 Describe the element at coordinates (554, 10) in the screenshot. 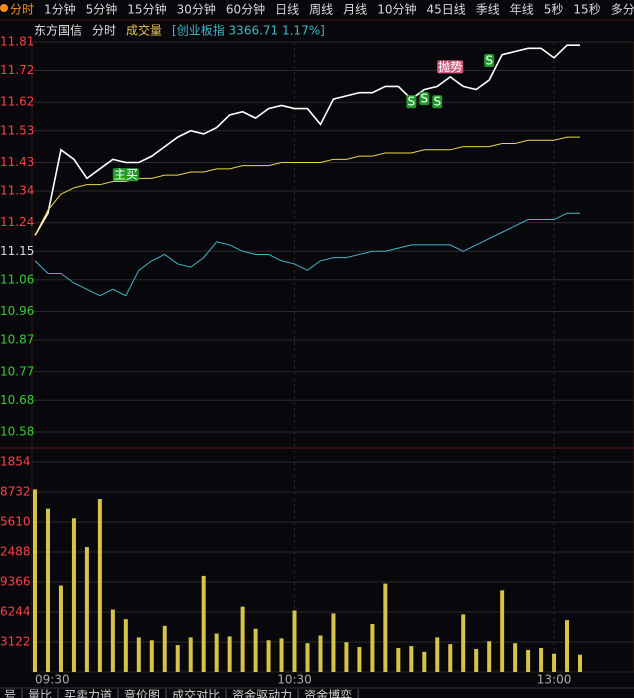

I see `toolbar-tab: 5秒` at that location.